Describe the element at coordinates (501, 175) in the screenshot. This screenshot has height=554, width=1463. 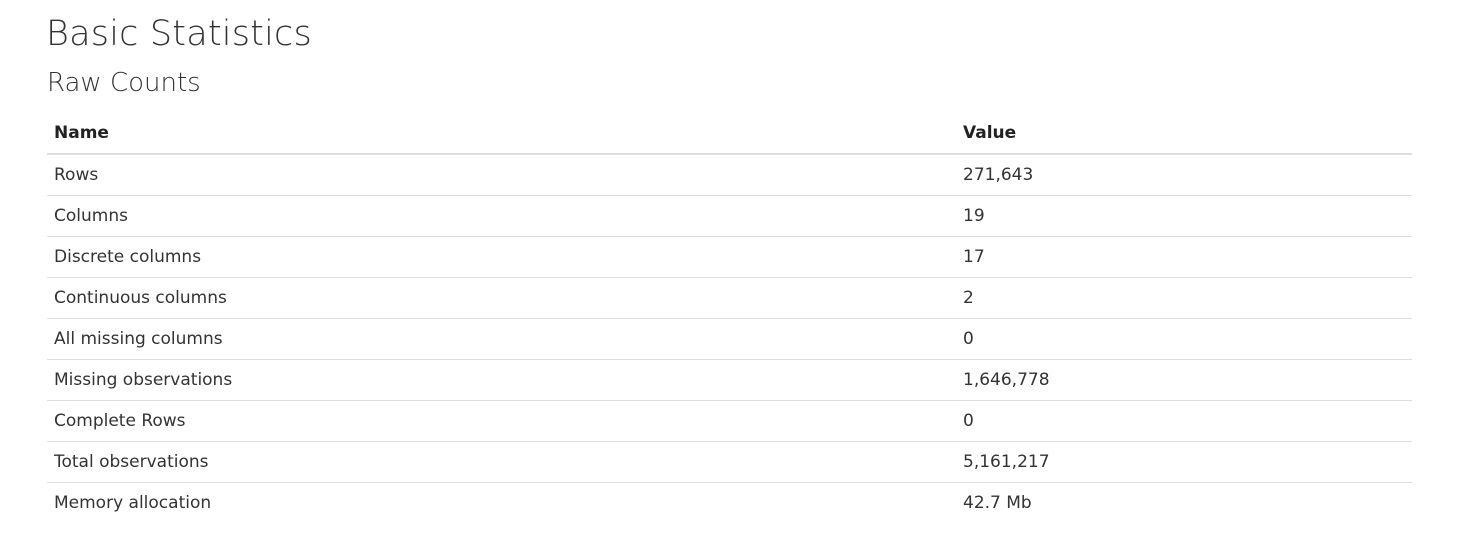
I see `row-name-cell: Rows` at that location.